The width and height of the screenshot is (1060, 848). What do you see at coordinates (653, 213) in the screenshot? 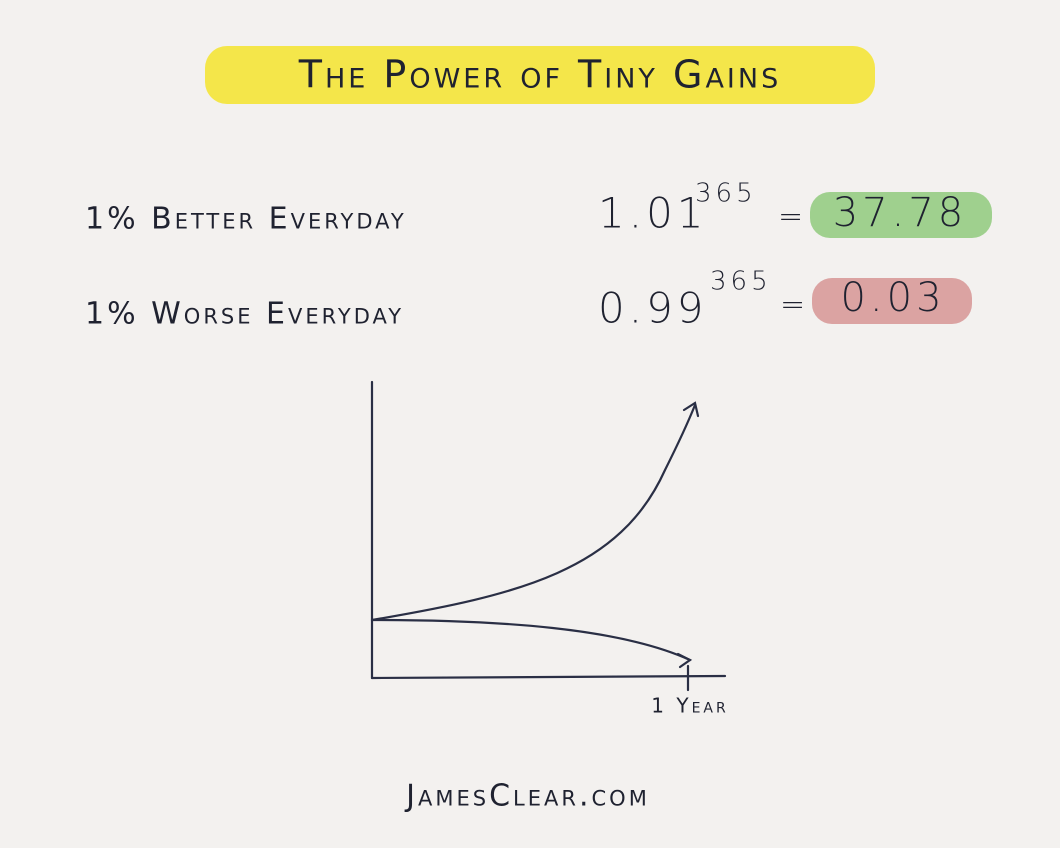
I see `base: 1.01` at bounding box center [653, 213].